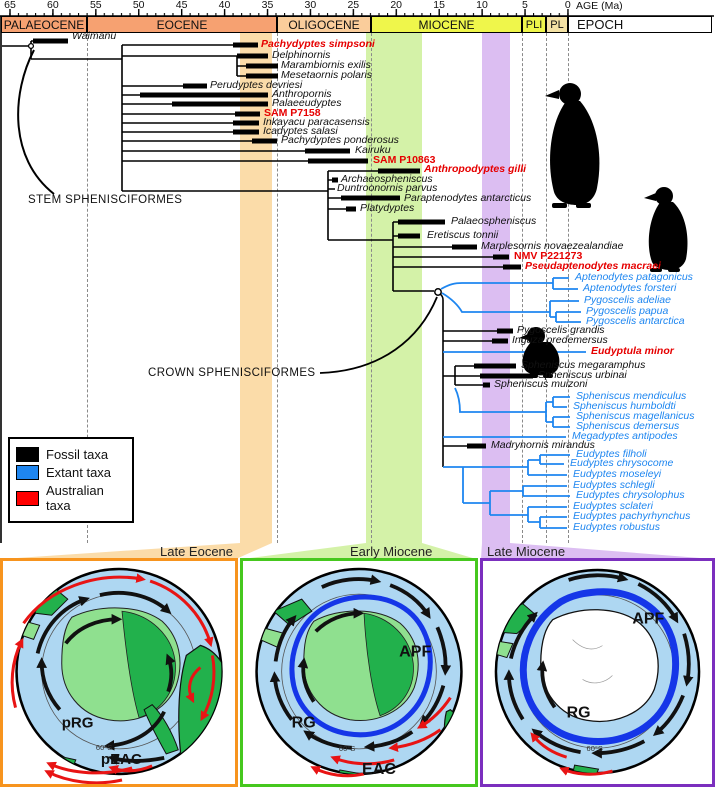 This screenshot has width=715, height=790. What do you see at coordinates (87, 288) in the screenshot?
I see `gridline-56ma` at bounding box center [87, 288].